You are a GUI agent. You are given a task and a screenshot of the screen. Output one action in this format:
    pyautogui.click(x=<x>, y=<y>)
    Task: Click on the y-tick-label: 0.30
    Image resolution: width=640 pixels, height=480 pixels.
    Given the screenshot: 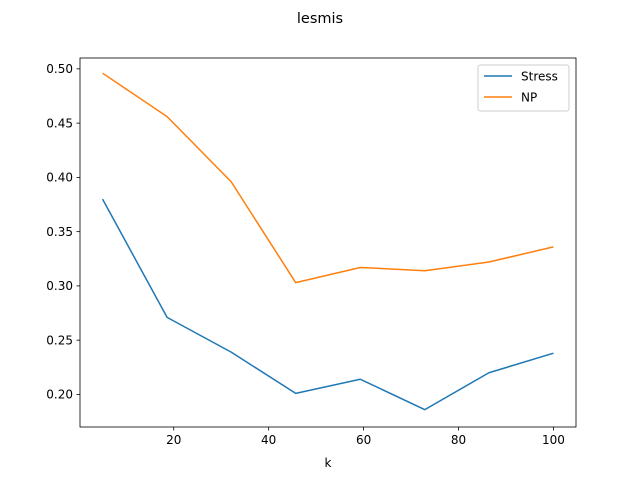 What is the action you would take?
    pyautogui.click(x=59, y=286)
    